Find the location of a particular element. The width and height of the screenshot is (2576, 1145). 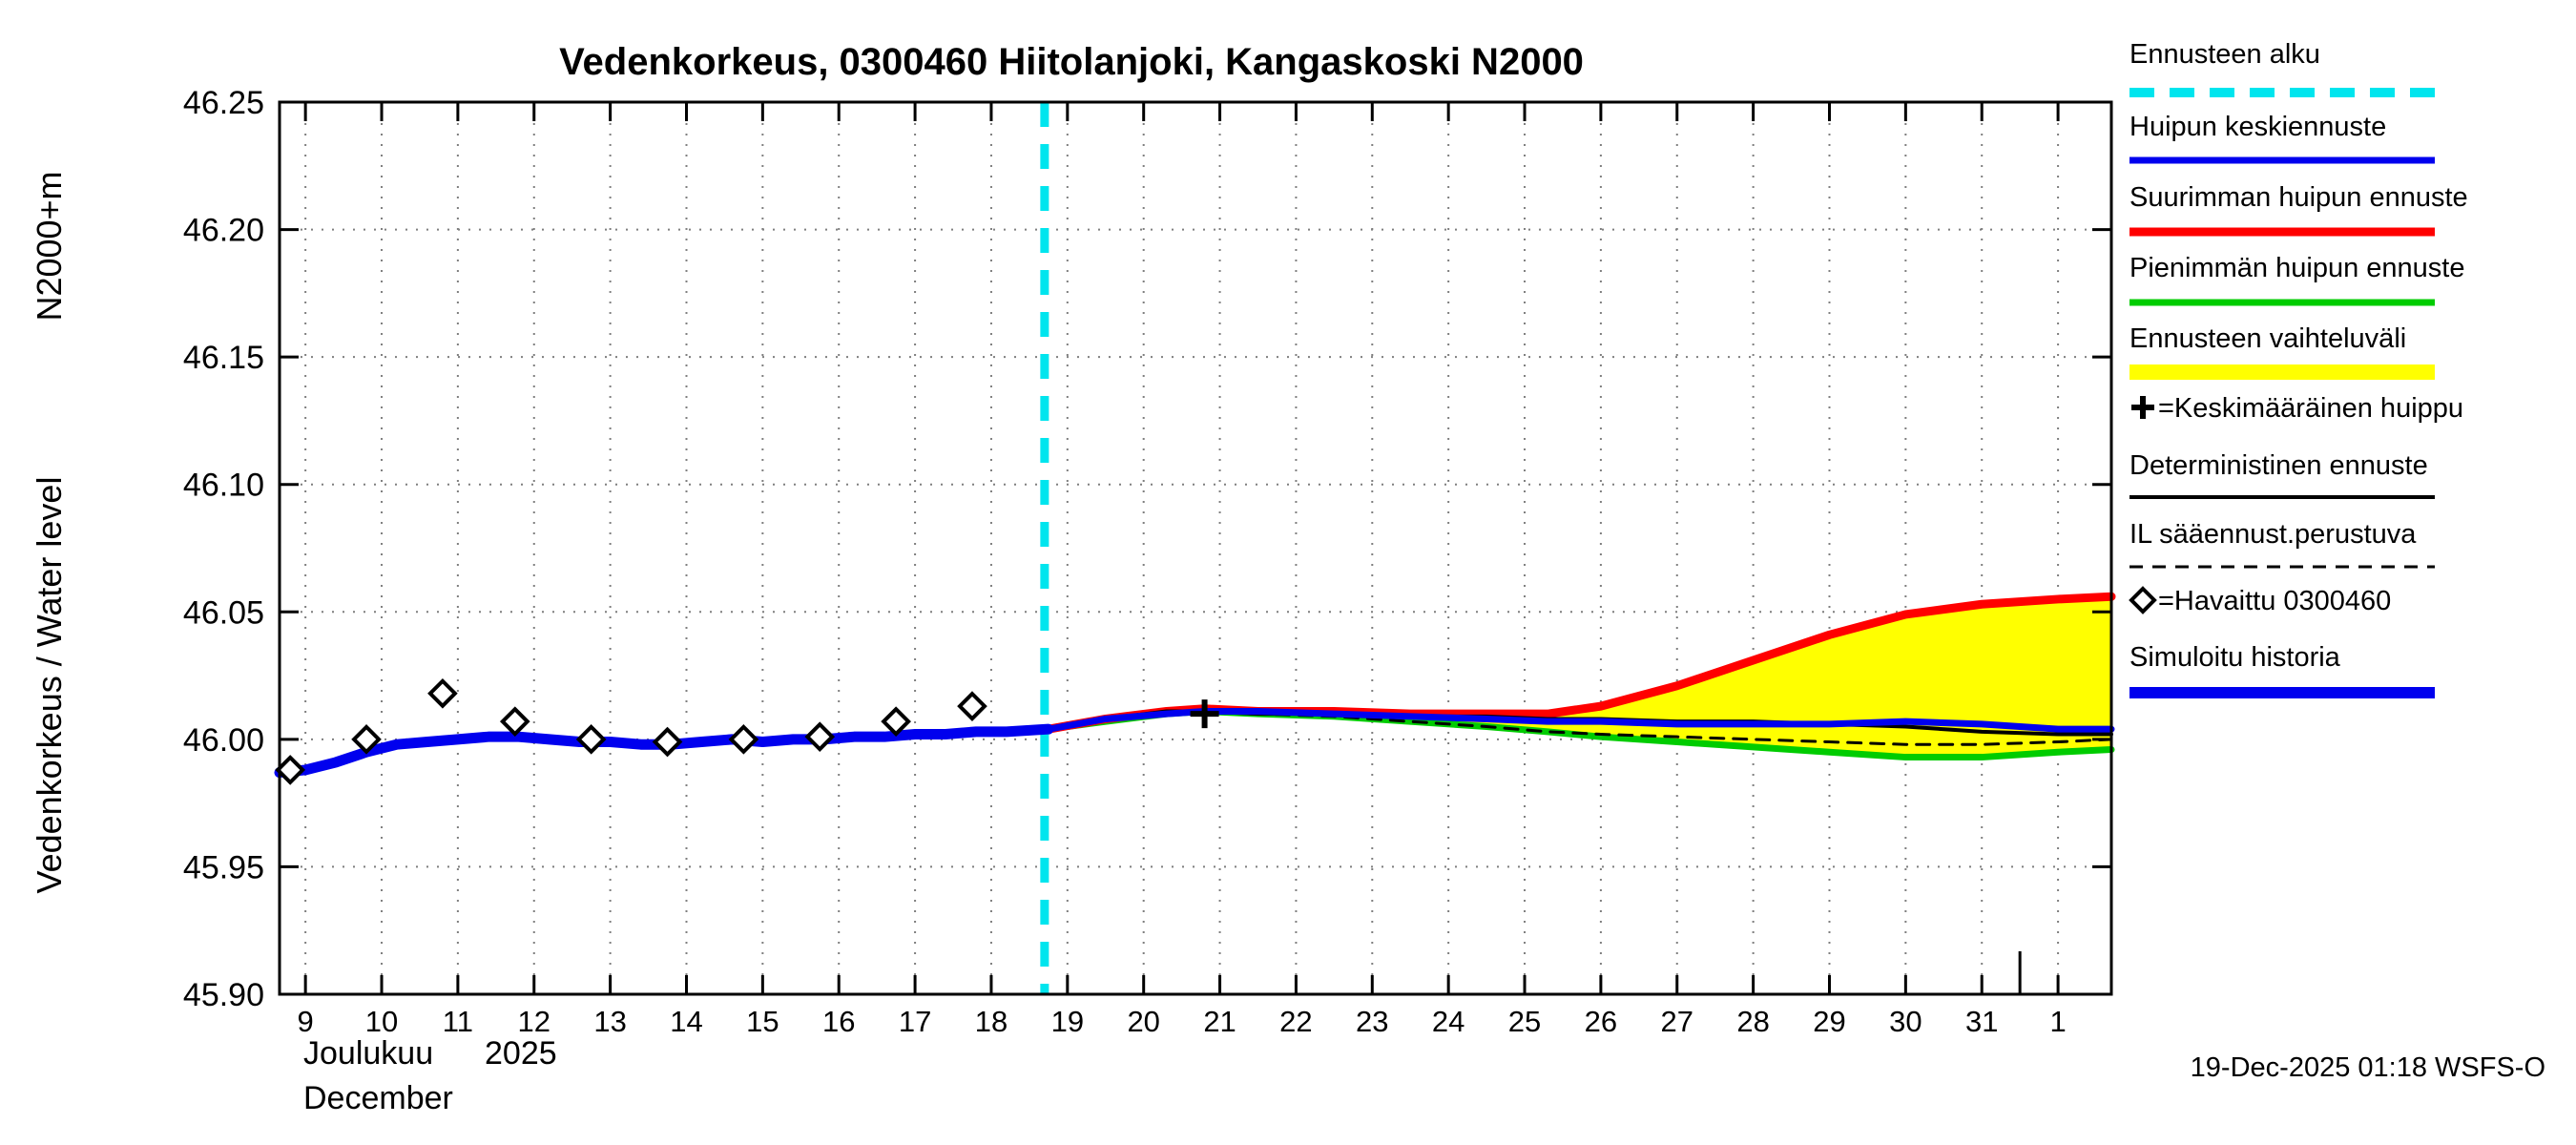

x-tick-label: 25 is located at coordinates (1524, 1022).